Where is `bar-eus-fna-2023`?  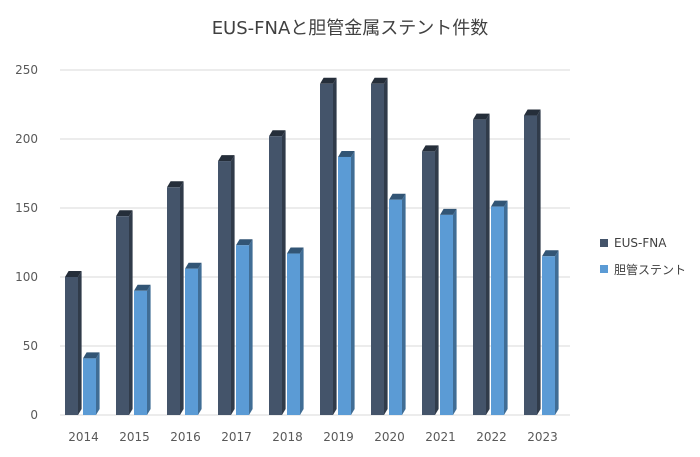
bar-eus-fna-2023 is located at coordinates (530, 265).